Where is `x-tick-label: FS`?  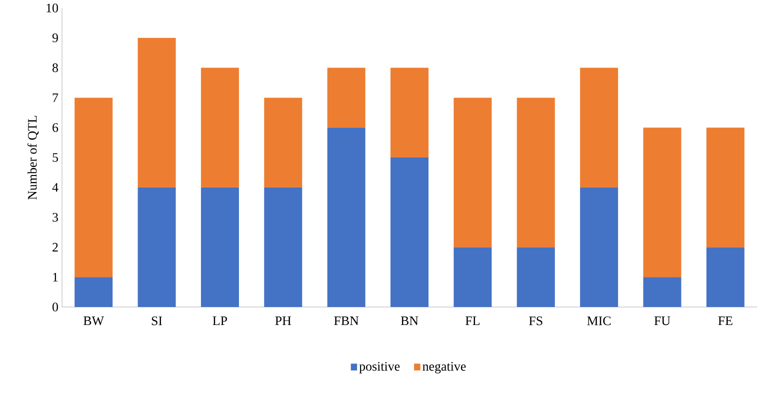
x-tick-label: FS is located at coordinates (535, 321).